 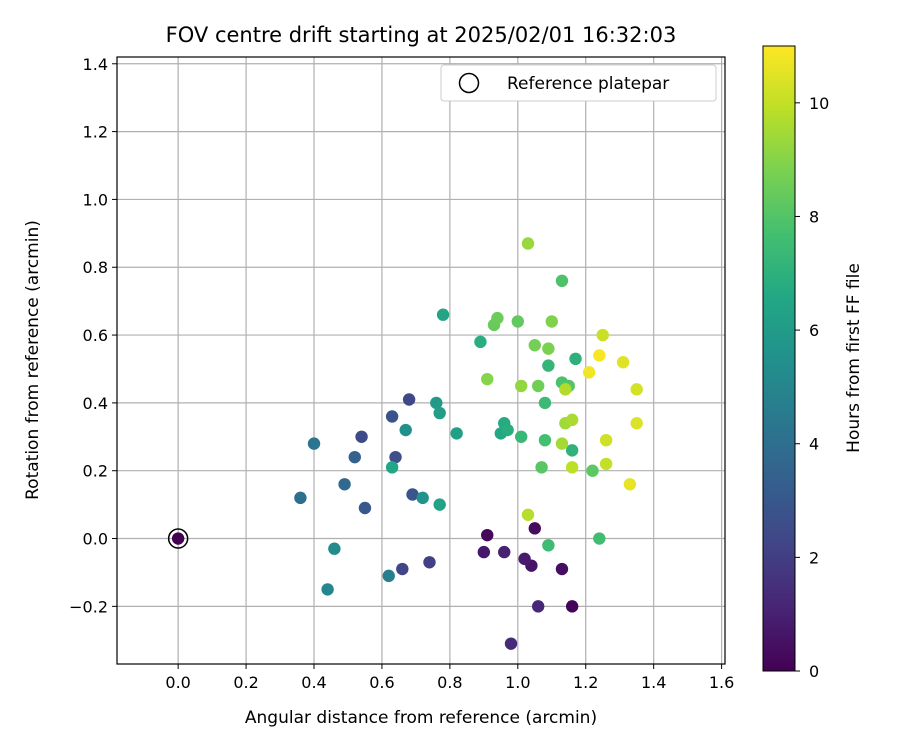 I want to click on x-tick-label: 0.2, so click(x=245, y=682).